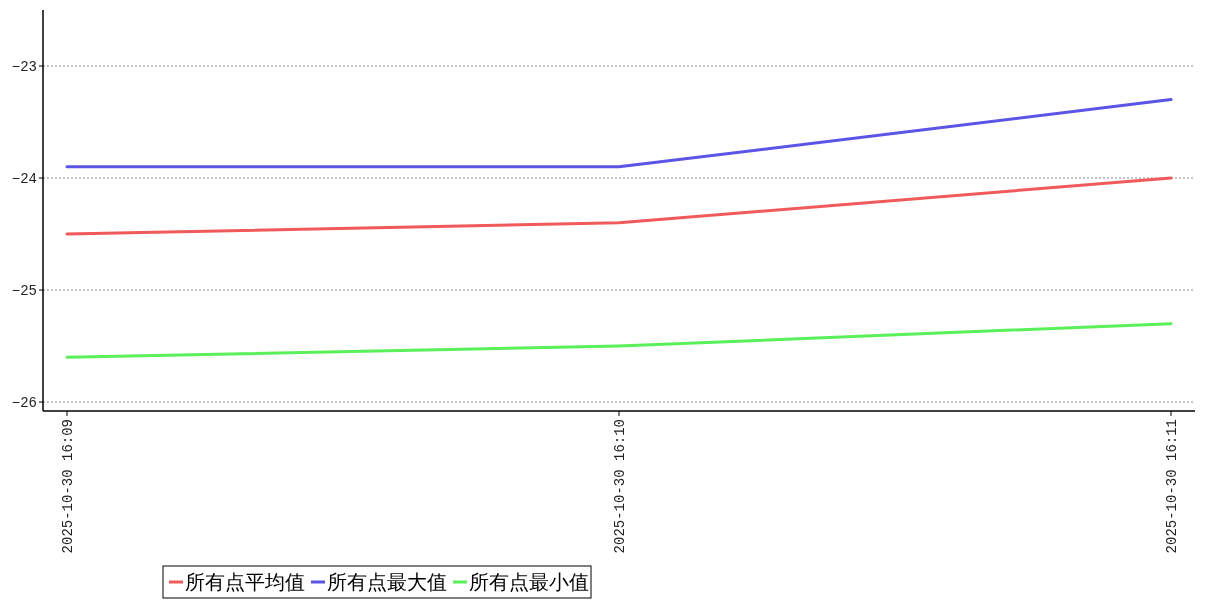 The width and height of the screenshot is (1207, 600). What do you see at coordinates (387, 582) in the screenshot?
I see `legend-label: 所有点最大值` at bounding box center [387, 582].